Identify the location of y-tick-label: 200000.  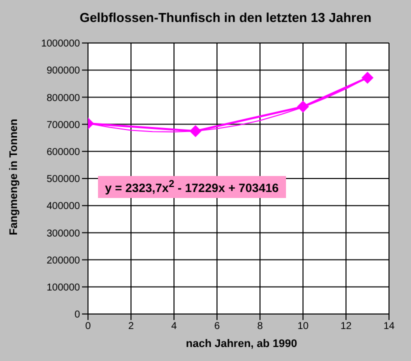
(63, 260).